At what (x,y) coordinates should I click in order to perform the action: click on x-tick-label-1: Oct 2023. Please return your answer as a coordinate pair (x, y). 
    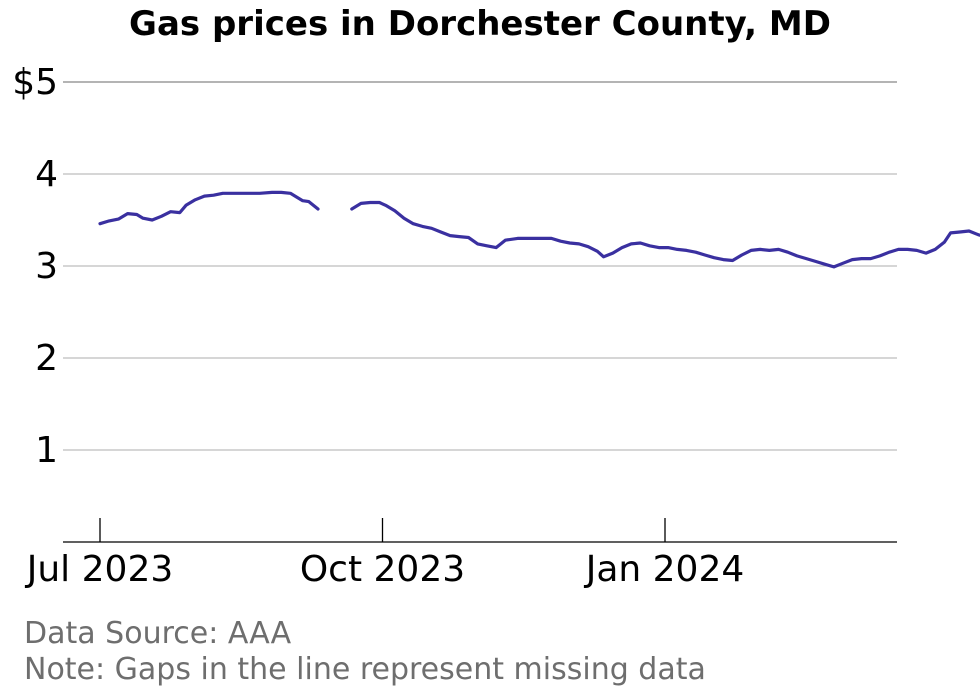
    Looking at the image, I should click on (382, 569).